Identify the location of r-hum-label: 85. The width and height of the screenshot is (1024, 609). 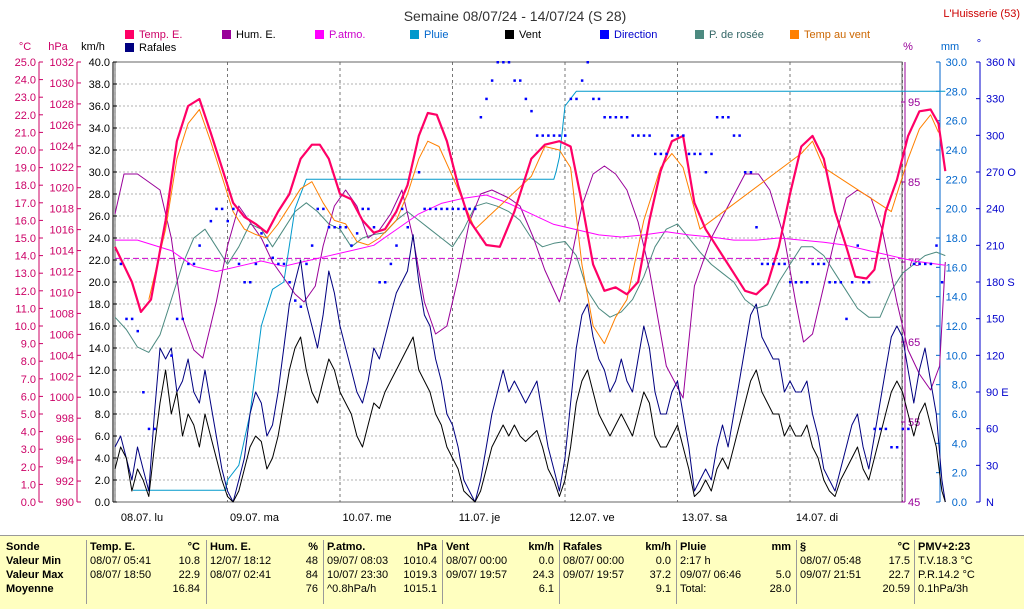
(914, 183).